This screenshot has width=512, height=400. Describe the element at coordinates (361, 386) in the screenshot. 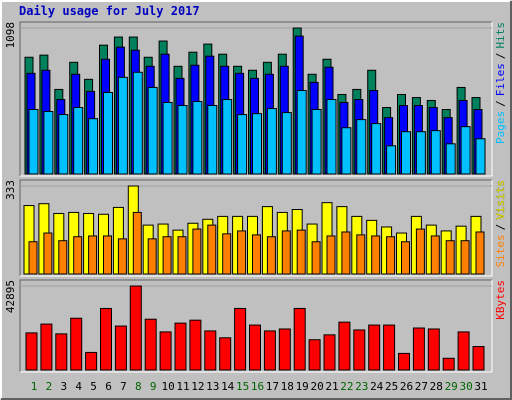

I see `x-tick-label: 23` at that location.